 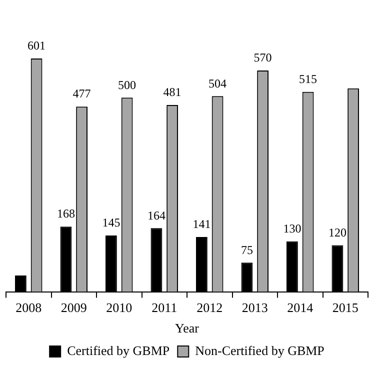 I want to click on data-label: 504, so click(x=217, y=83).